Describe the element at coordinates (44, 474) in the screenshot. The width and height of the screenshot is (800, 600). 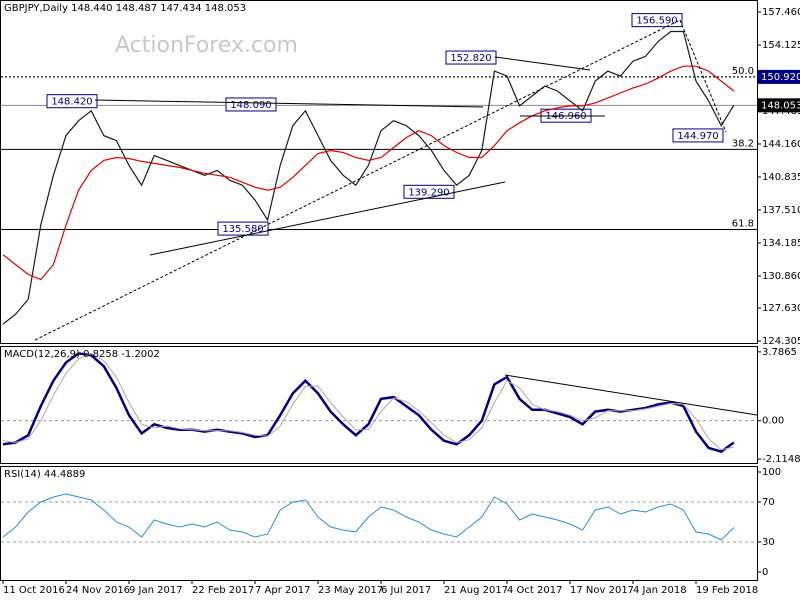
I see `panel-title: RSI(14) 44.4889` at that location.